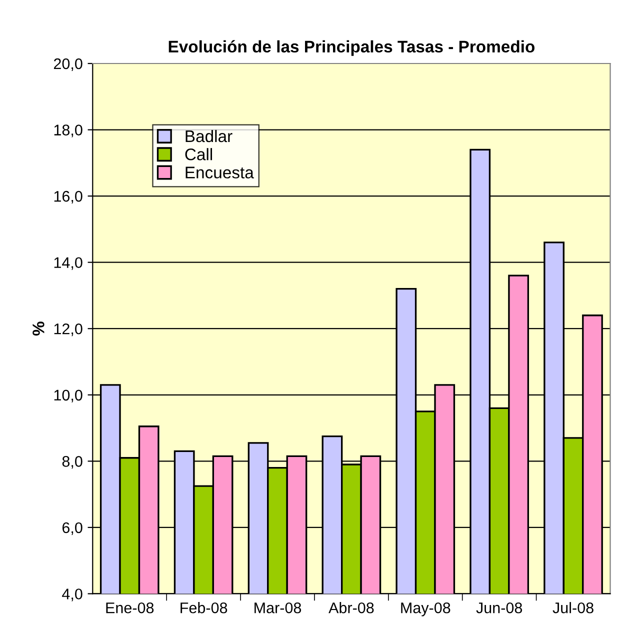 The height and width of the screenshot is (635, 639). Describe the element at coordinates (130, 608) in the screenshot. I see `x-tick-label: Ene-08` at that location.